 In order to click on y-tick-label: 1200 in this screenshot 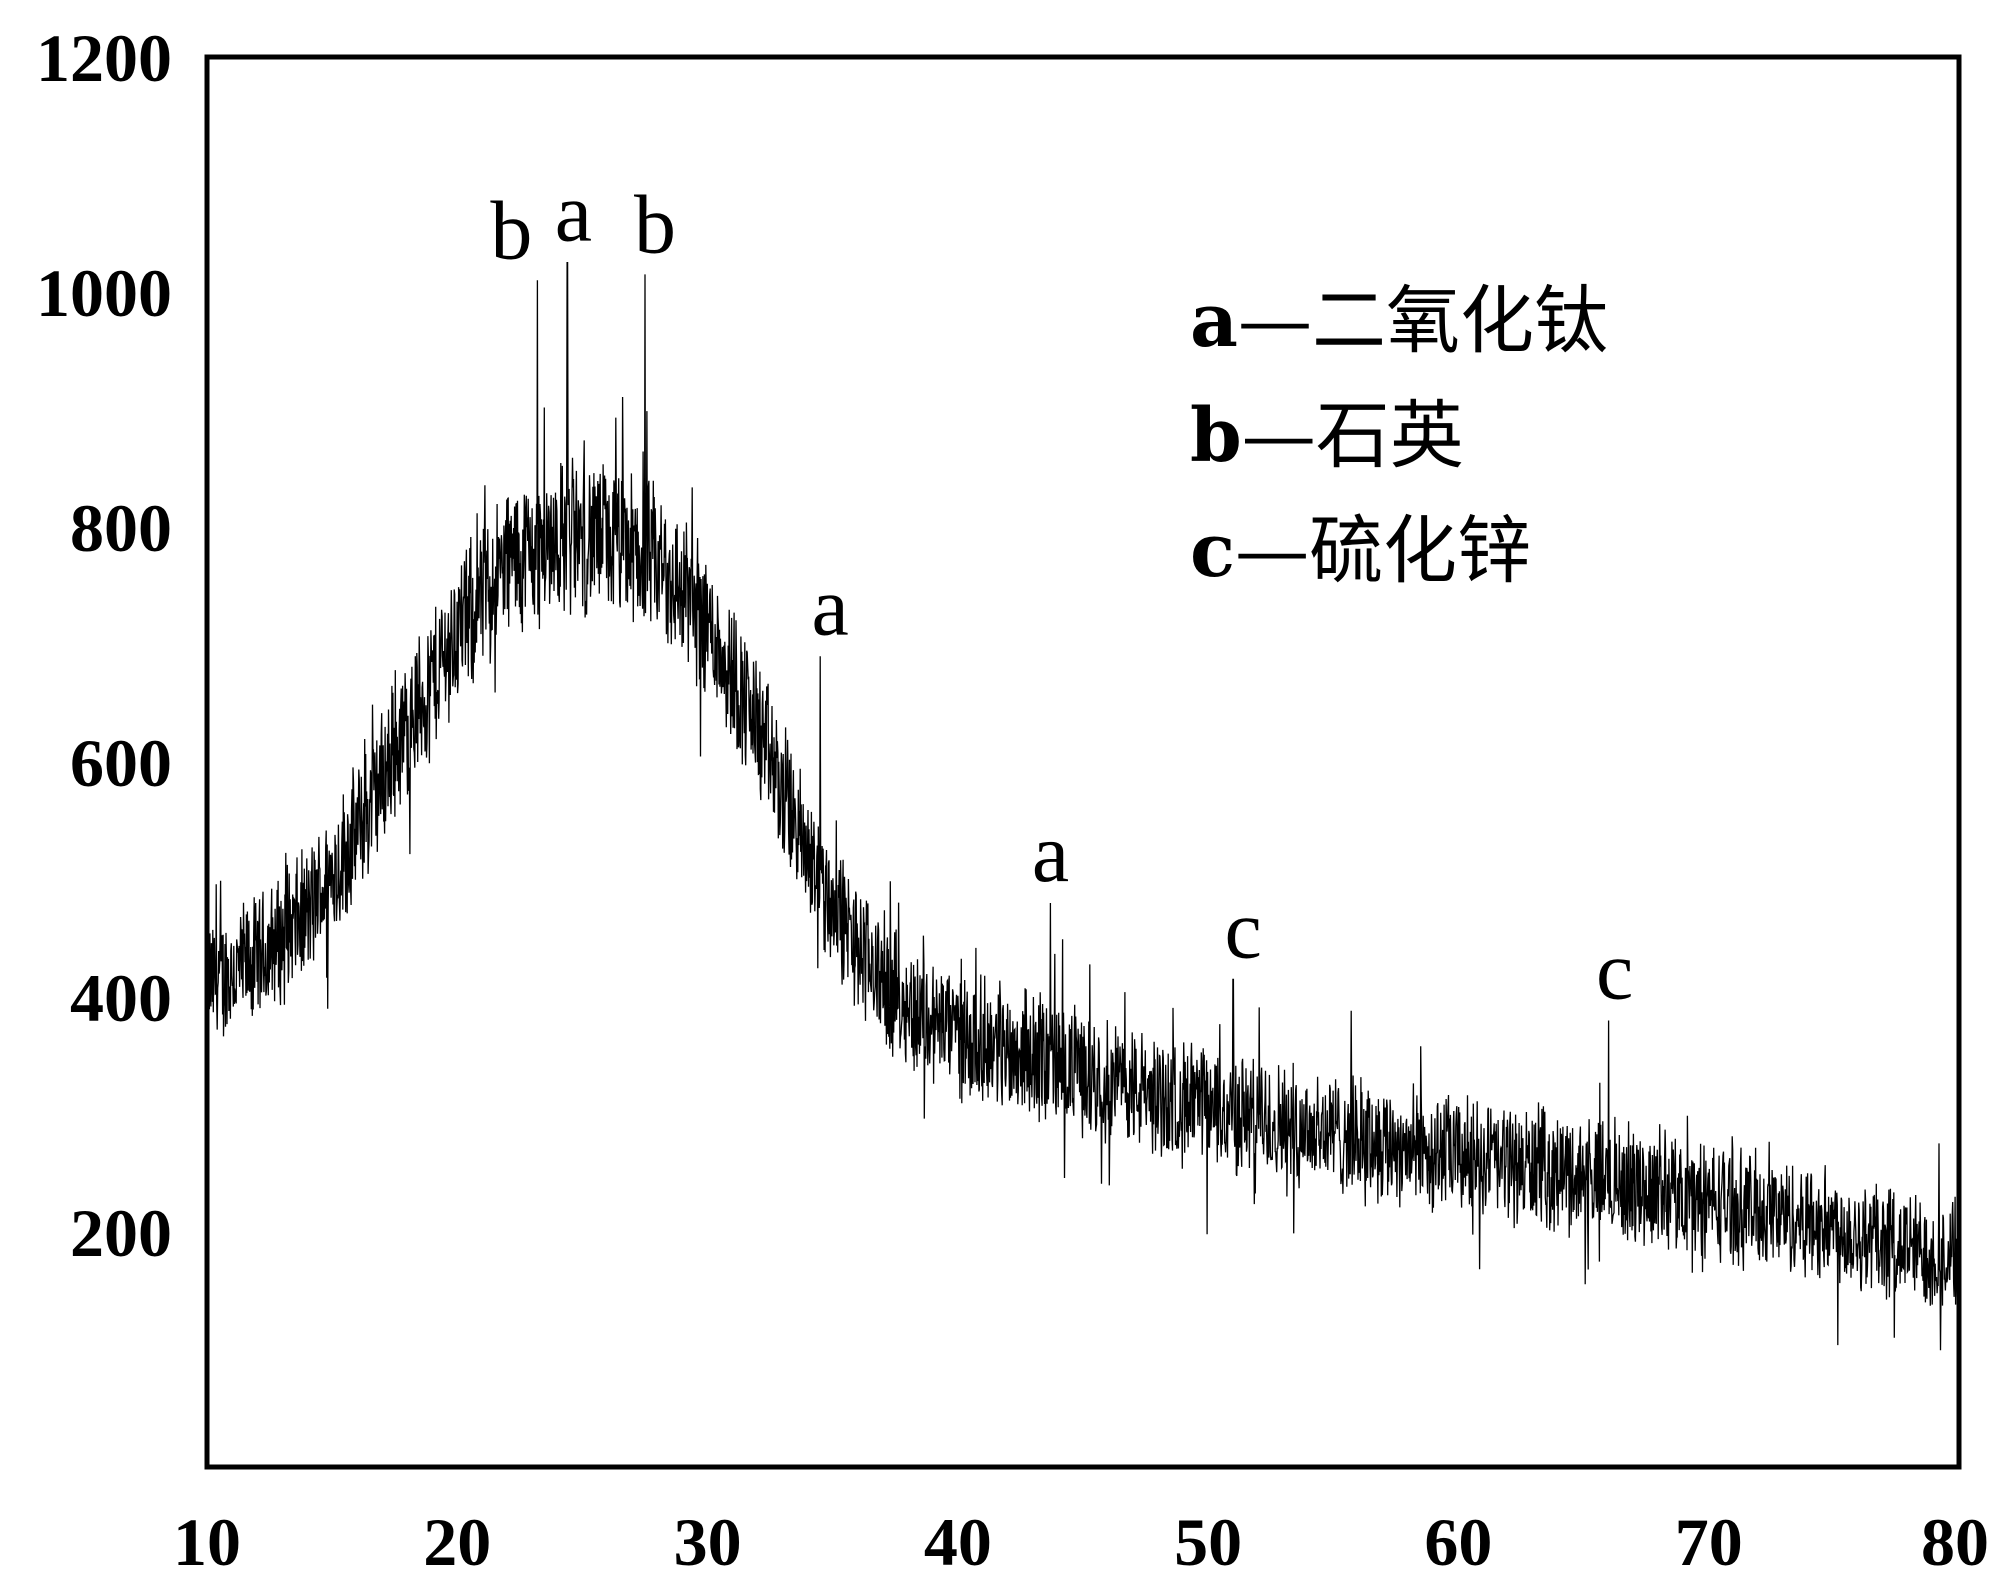, I will do `click(104, 58)`.